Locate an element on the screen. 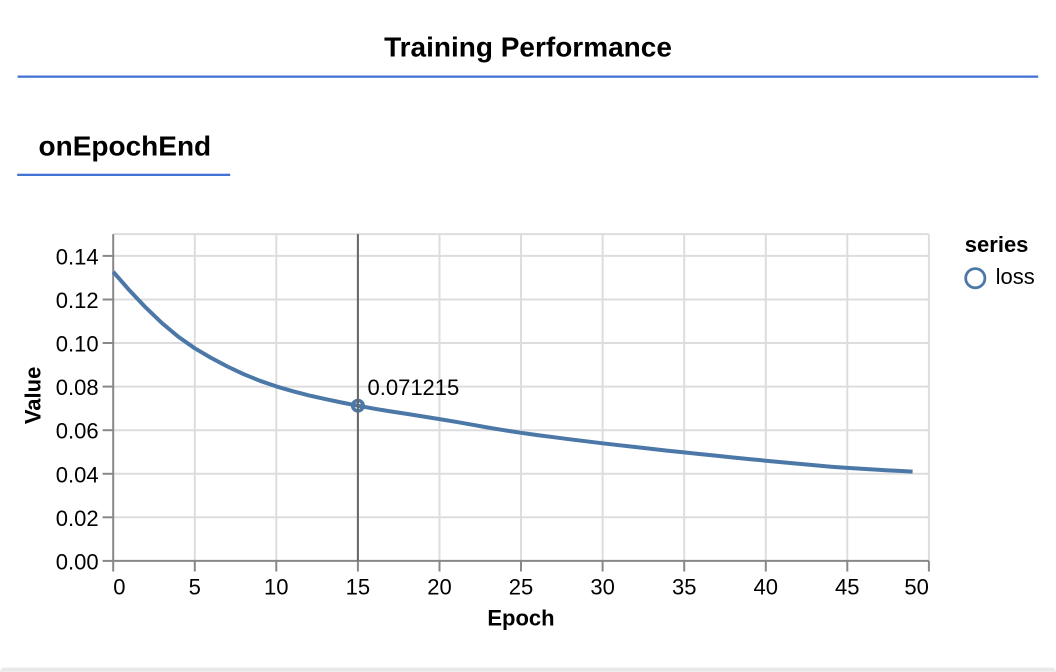 The image size is (1056, 672). svg-text: loss is located at coordinates (1015, 276).